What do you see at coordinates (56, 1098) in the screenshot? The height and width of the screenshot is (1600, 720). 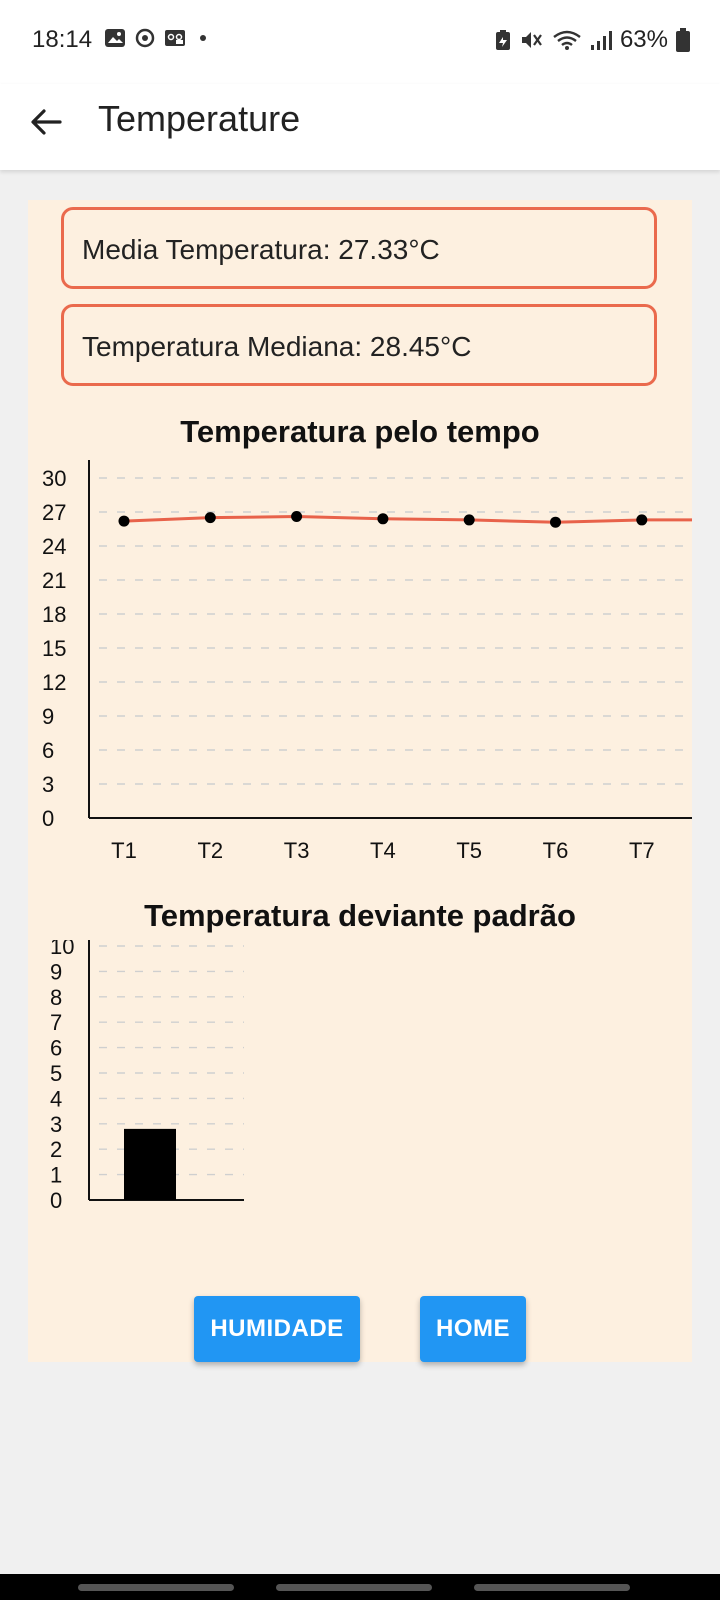 I see `y-tick-label: 4` at bounding box center [56, 1098].